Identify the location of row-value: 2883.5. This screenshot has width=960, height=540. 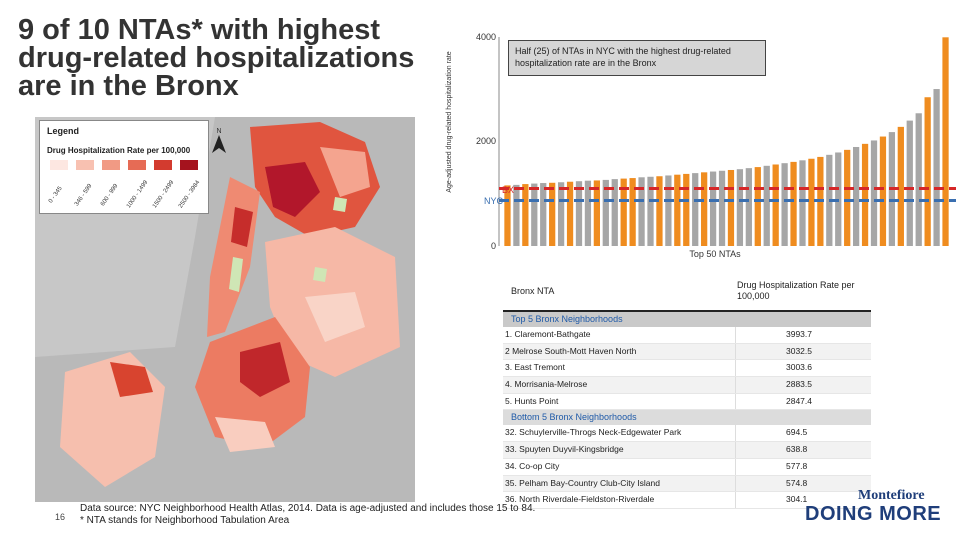
(803, 385).